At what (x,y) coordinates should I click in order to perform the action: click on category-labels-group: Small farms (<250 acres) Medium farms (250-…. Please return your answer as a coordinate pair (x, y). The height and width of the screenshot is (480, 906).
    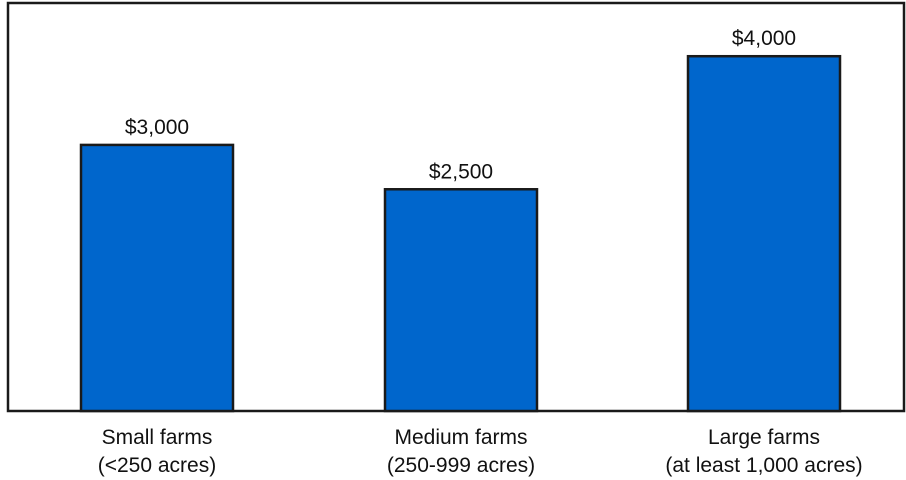
    Looking at the image, I should click on (480, 451).